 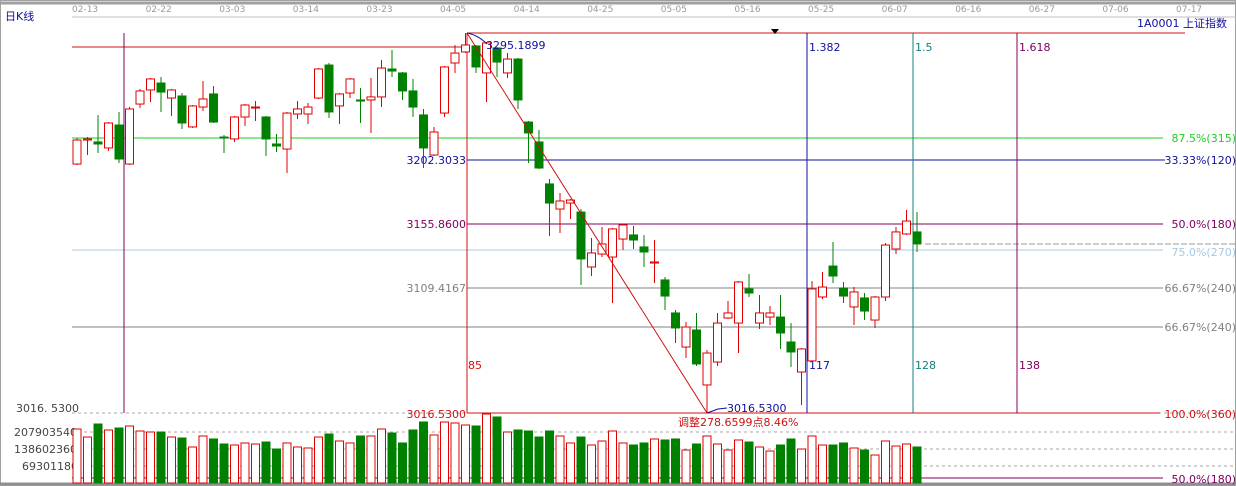 What do you see at coordinates (1203, 479) in the screenshot?
I see `fib-label-50-volume: 50.0%(180)` at bounding box center [1203, 479].